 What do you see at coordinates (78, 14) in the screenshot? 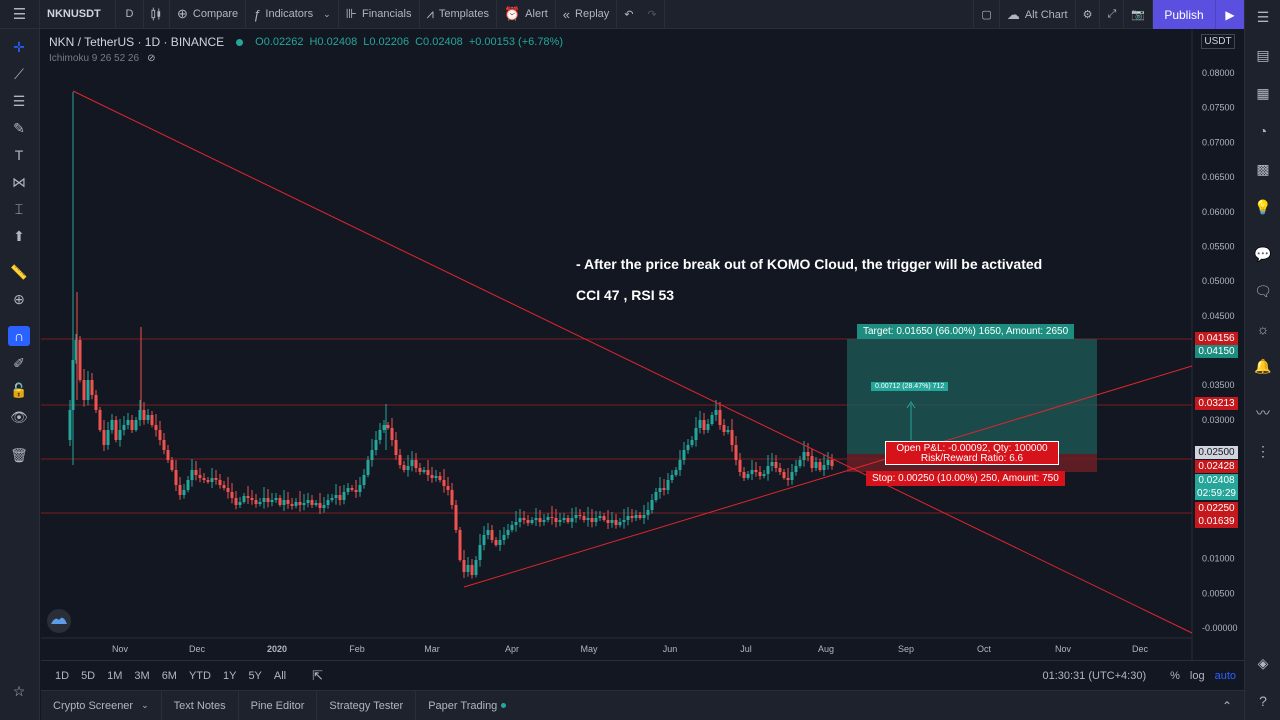
I see `symbol-search-button: NKNUSDT` at bounding box center [78, 14].